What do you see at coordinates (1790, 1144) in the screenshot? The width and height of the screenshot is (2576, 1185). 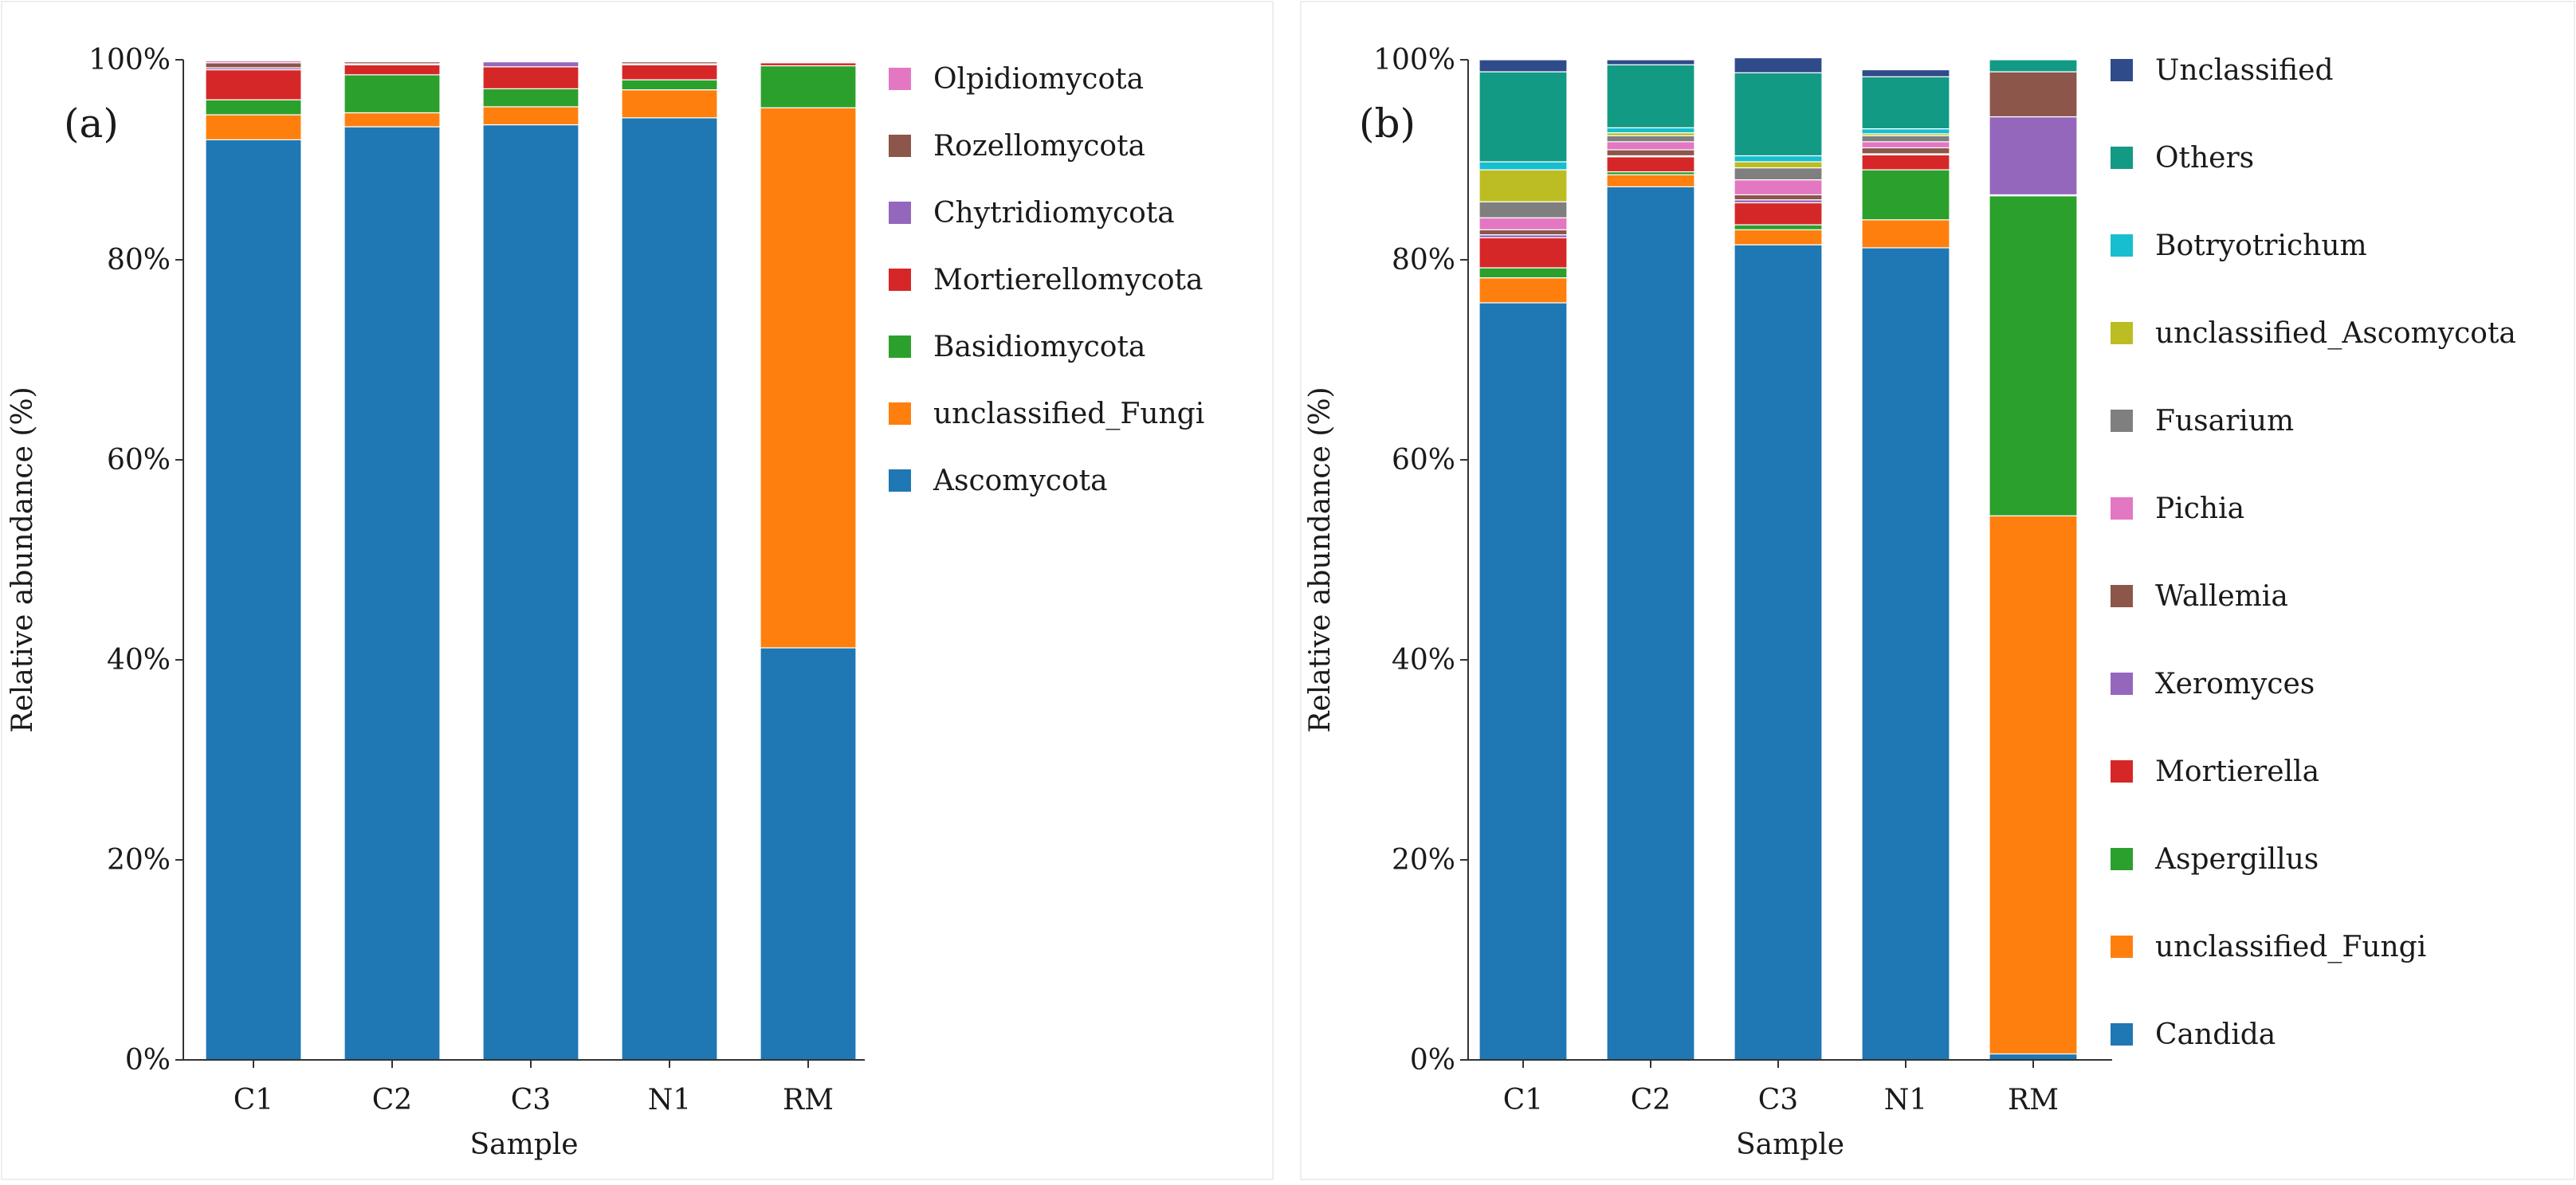 I see `x-axis-title-b: Sample` at bounding box center [1790, 1144].